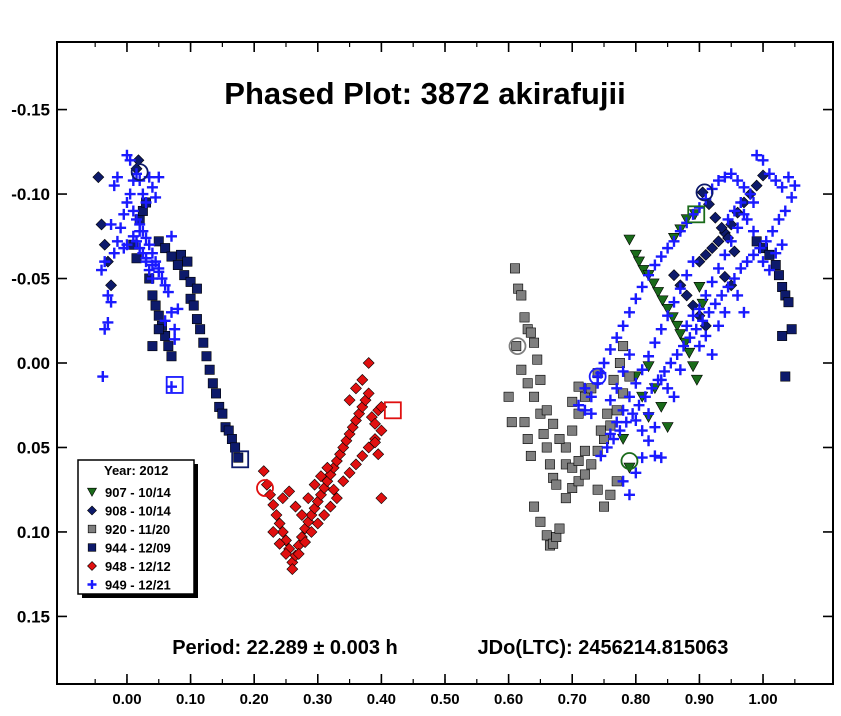 This screenshot has width=841, height=716. Describe the element at coordinates (138, 566) in the screenshot. I see `legend-label: 948 - 12/12` at that location.